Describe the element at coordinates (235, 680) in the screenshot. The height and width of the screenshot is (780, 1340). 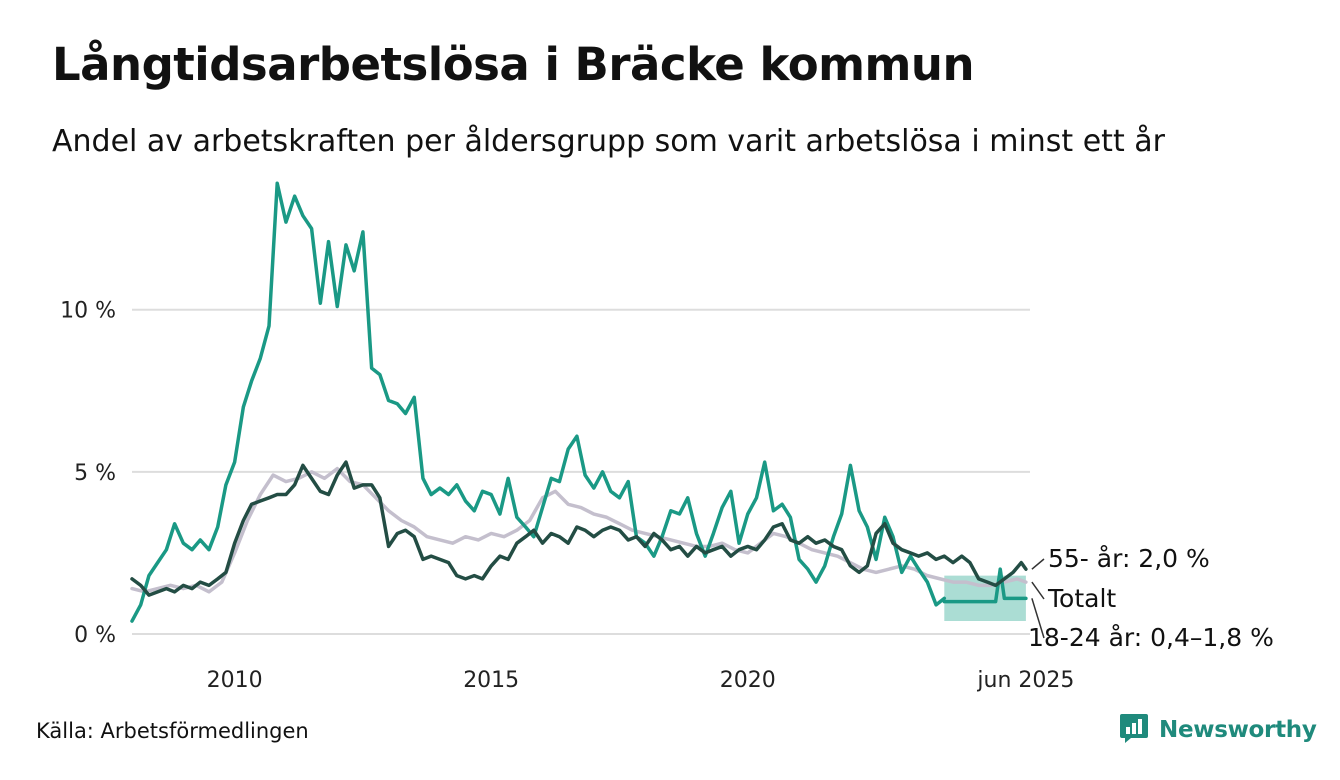
I see `x-tick-label: 2010` at that location.